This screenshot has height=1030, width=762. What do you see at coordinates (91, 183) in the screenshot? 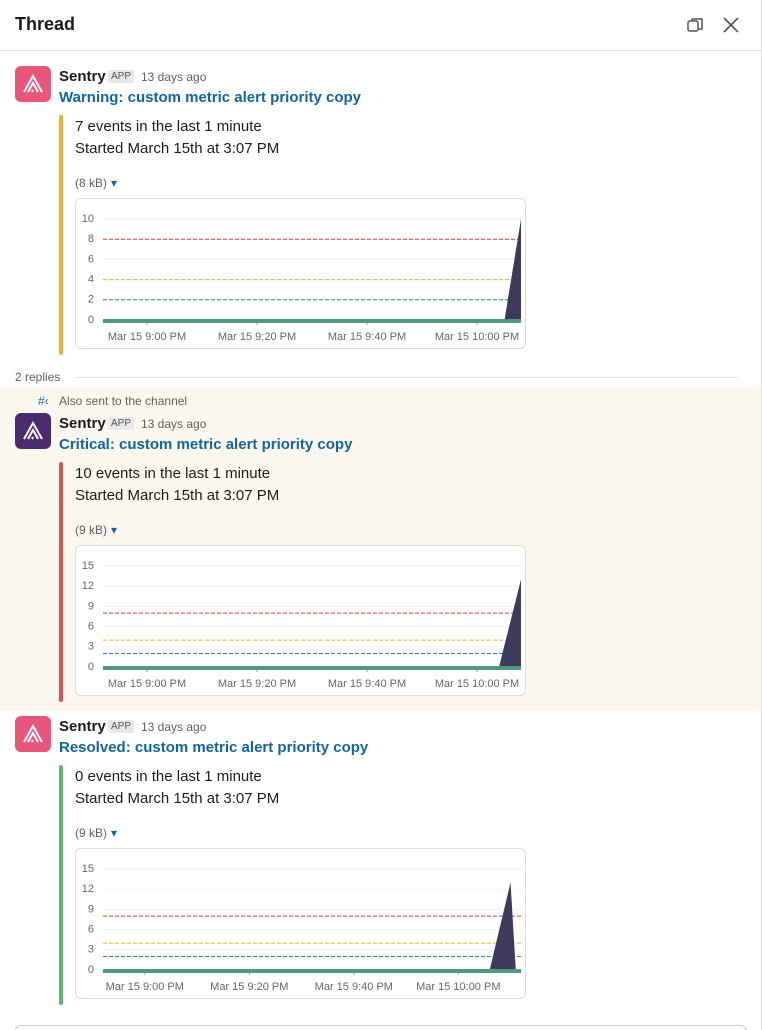
I see `attachment-size: (8 kB)` at bounding box center [91, 183].